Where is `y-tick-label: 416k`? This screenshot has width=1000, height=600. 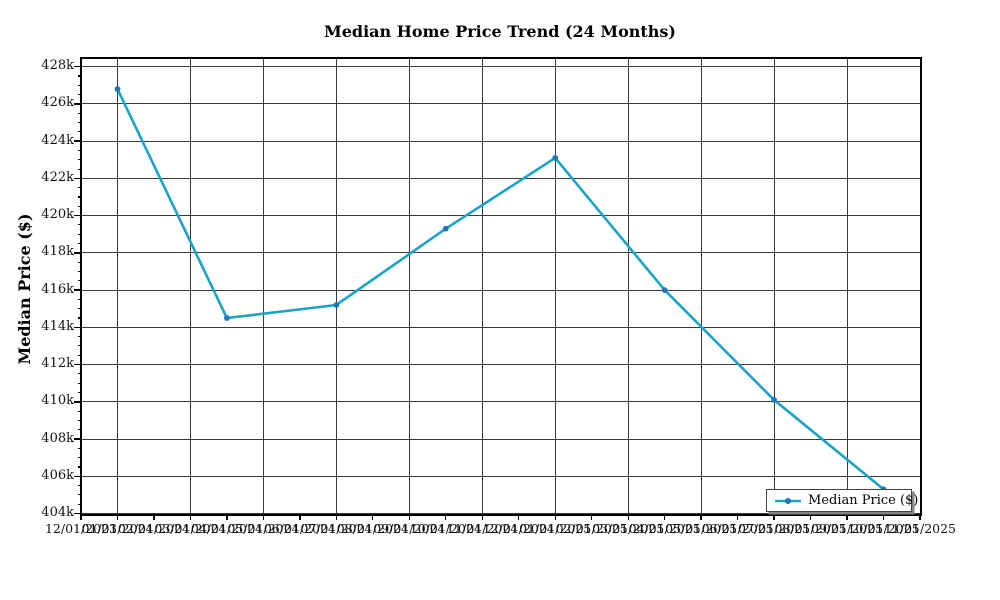
y-tick-label: 416k is located at coordinates (57, 289).